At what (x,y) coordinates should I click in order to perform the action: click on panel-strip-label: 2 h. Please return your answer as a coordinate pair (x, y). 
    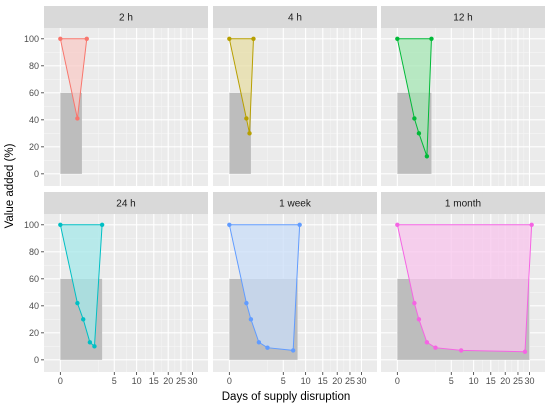
    Looking at the image, I should click on (126, 18).